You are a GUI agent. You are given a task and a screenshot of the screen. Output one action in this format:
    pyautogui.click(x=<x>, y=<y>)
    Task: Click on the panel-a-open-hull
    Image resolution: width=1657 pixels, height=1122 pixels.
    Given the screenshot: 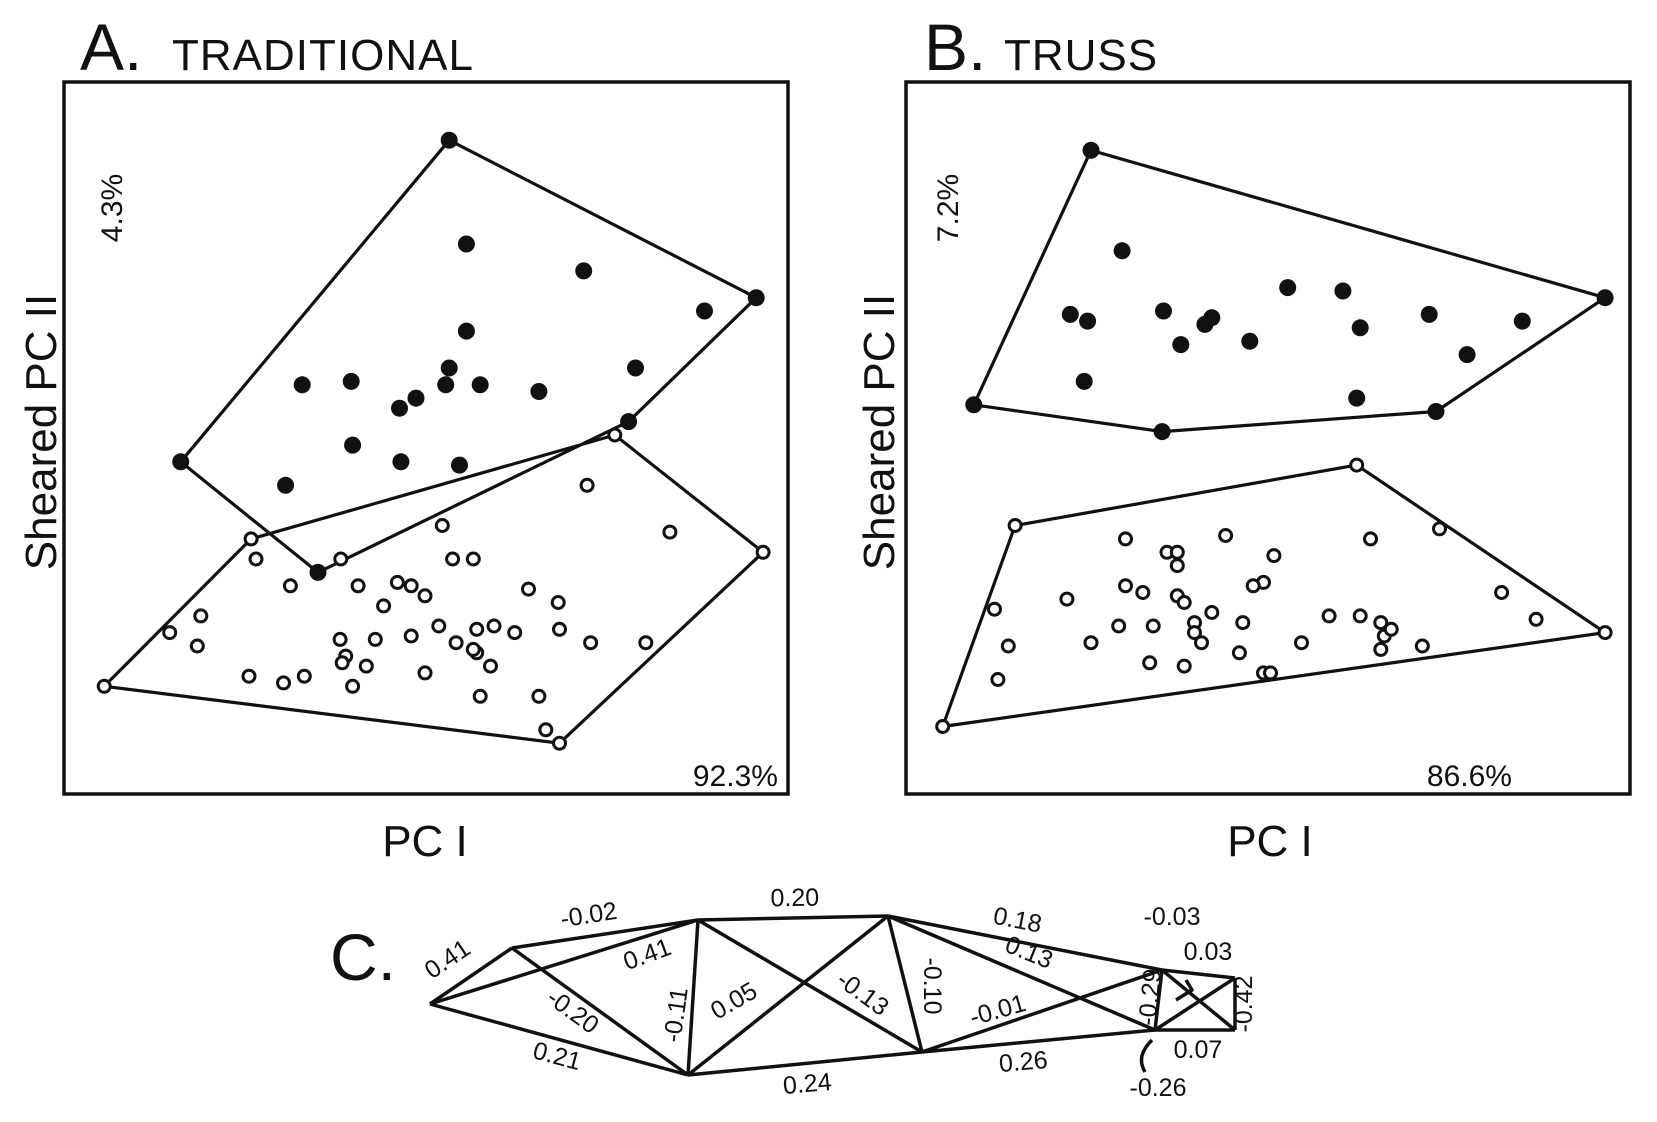 What is the action you would take?
    pyautogui.click(x=433, y=589)
    